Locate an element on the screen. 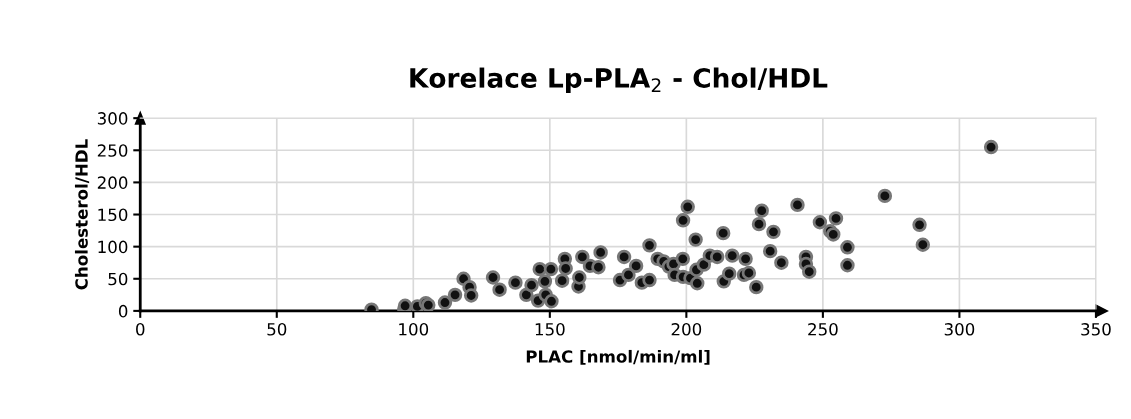  y-tick-label: 200 is located at coordinates (112, 182).